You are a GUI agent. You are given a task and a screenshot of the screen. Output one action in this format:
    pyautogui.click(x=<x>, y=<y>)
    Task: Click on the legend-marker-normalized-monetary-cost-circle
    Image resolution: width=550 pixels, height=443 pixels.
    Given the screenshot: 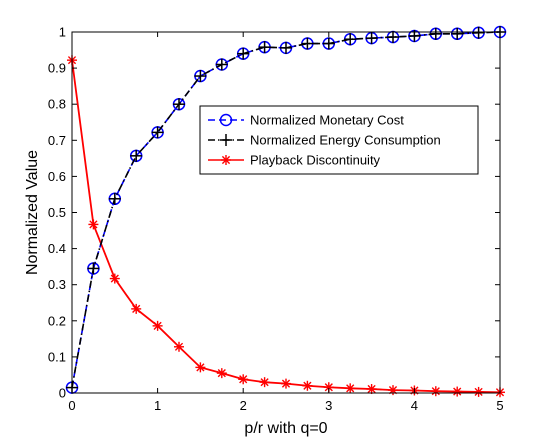 What is the action you would take?
    pyautogui.click(x=226, y=120)
    